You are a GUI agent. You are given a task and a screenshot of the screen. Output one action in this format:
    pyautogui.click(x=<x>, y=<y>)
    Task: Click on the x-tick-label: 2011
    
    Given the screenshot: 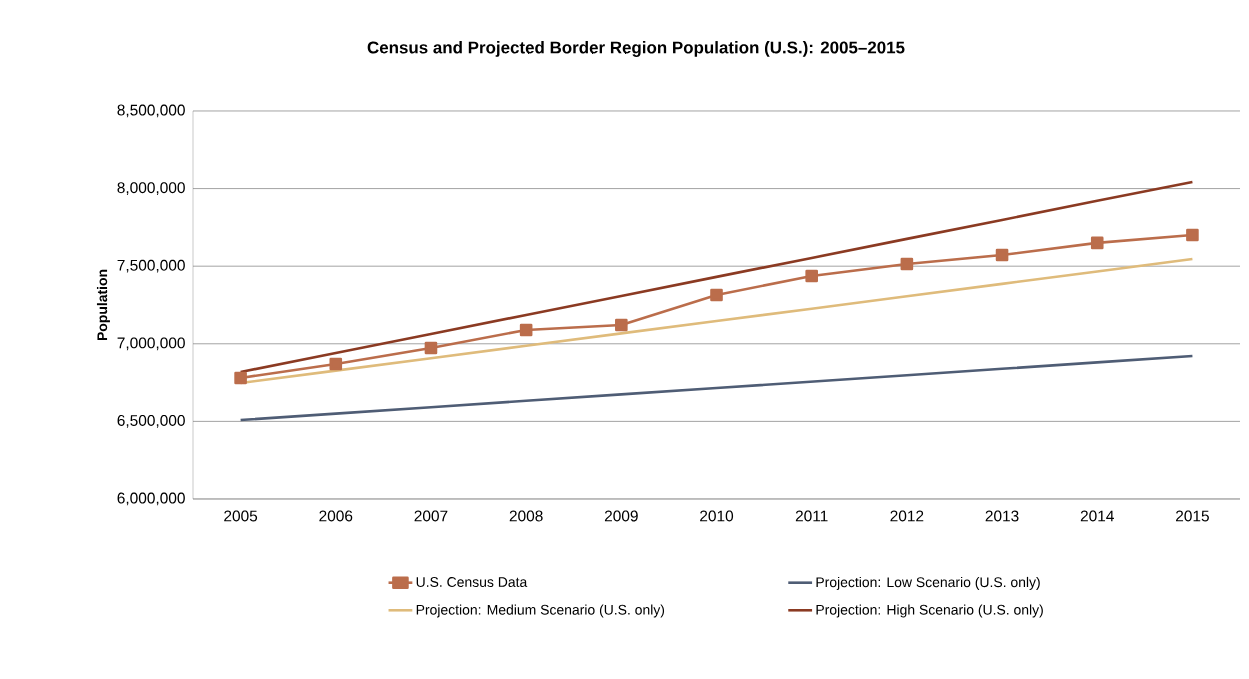 What is the action you would take?
    pyautogui.click(x=811, y=516)
    